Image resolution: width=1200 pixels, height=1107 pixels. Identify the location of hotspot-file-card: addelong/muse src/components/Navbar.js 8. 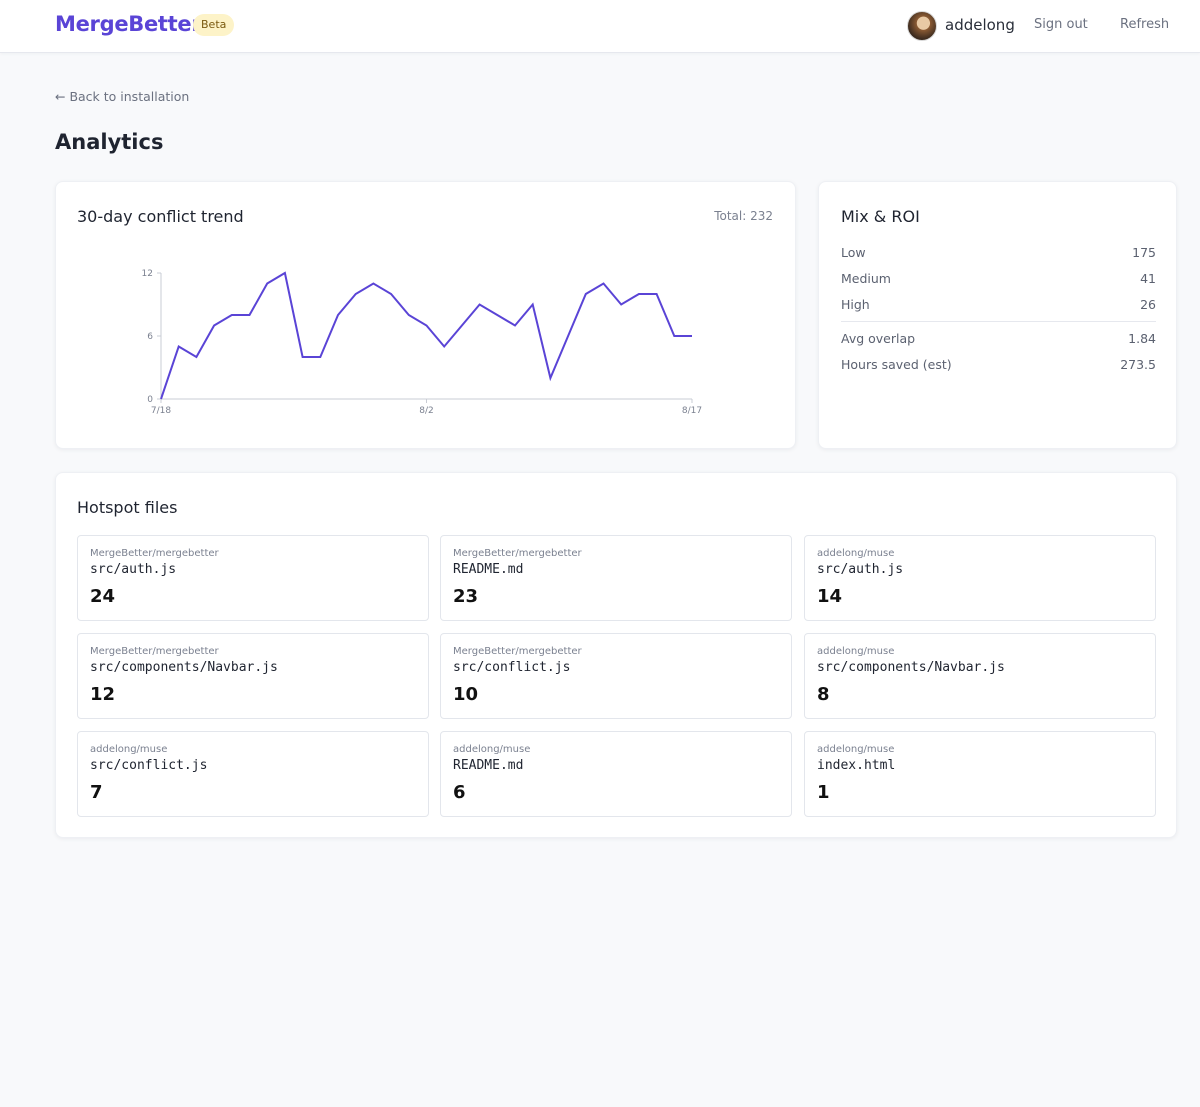
(980, 676).